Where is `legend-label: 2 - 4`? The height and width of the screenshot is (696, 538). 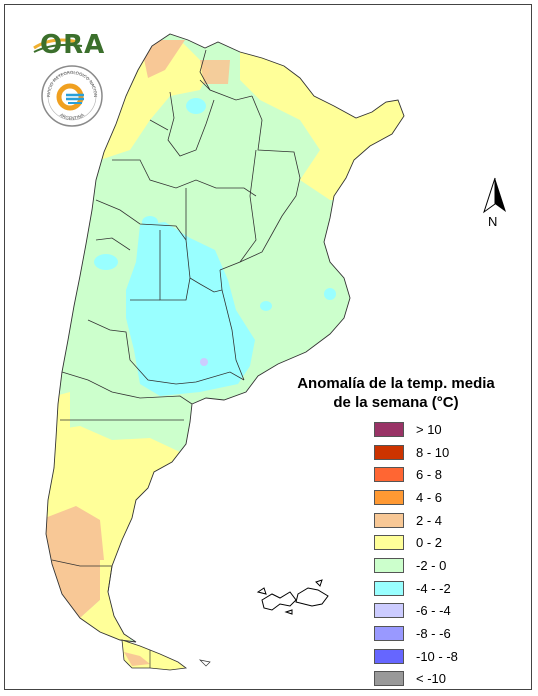
legend-label: 2 - 4 is located at coordinates (429, 520).